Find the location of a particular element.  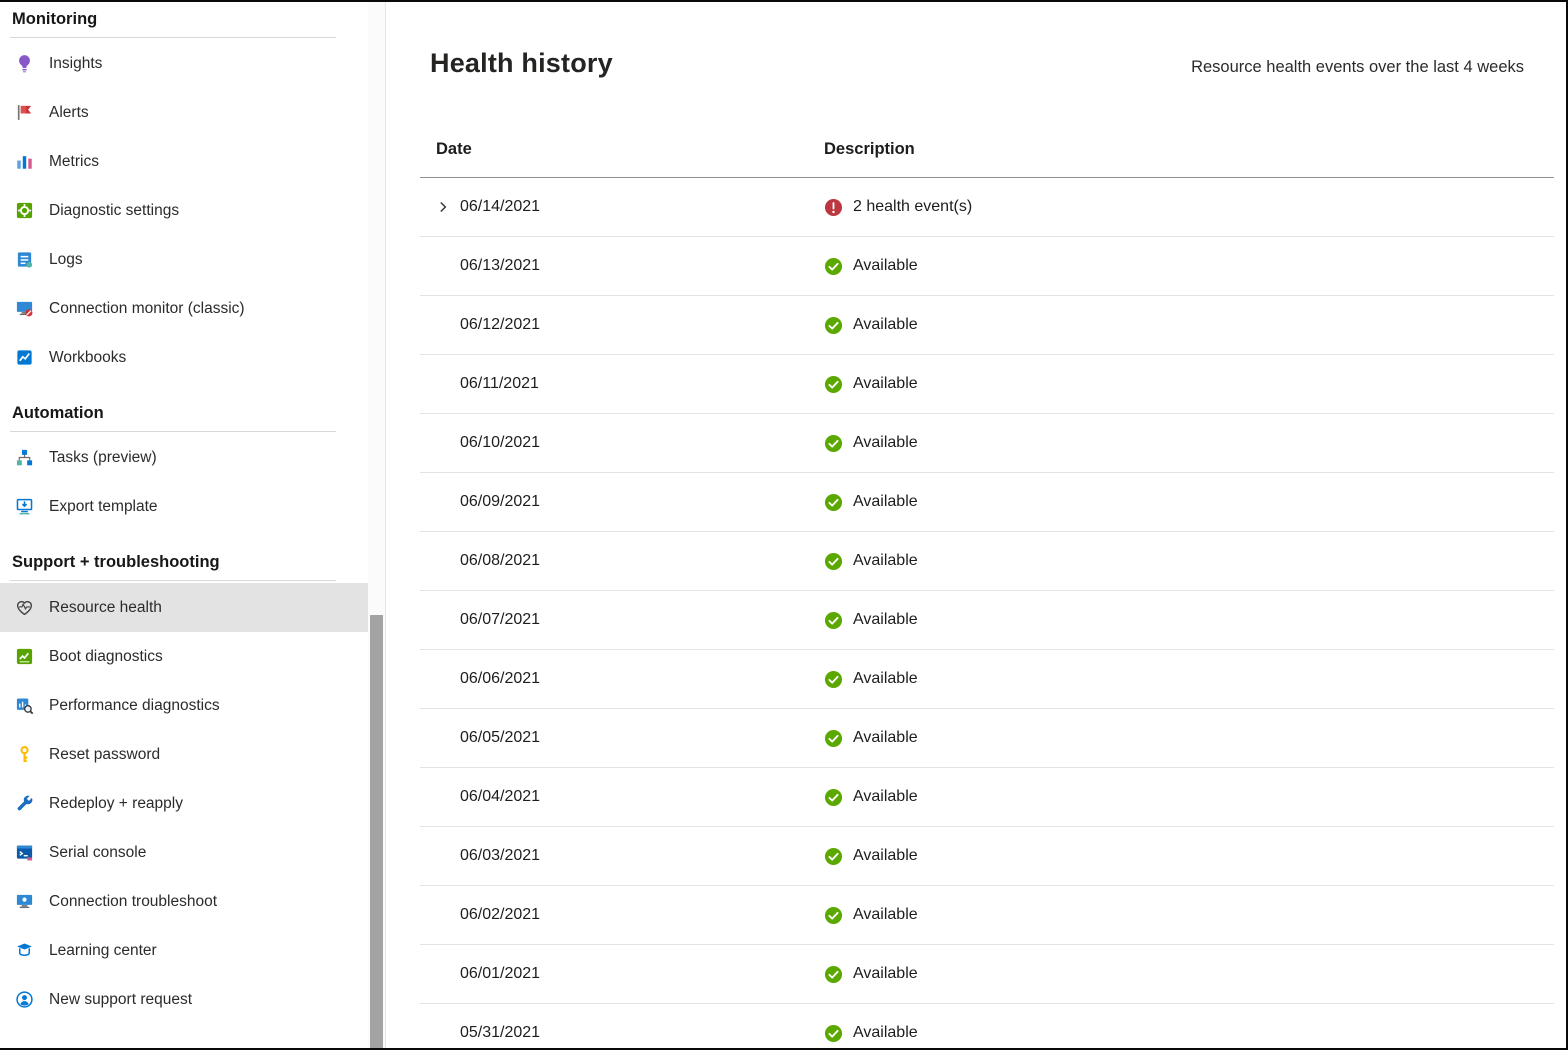

export-template-icon is located at coordinates (24, 507).